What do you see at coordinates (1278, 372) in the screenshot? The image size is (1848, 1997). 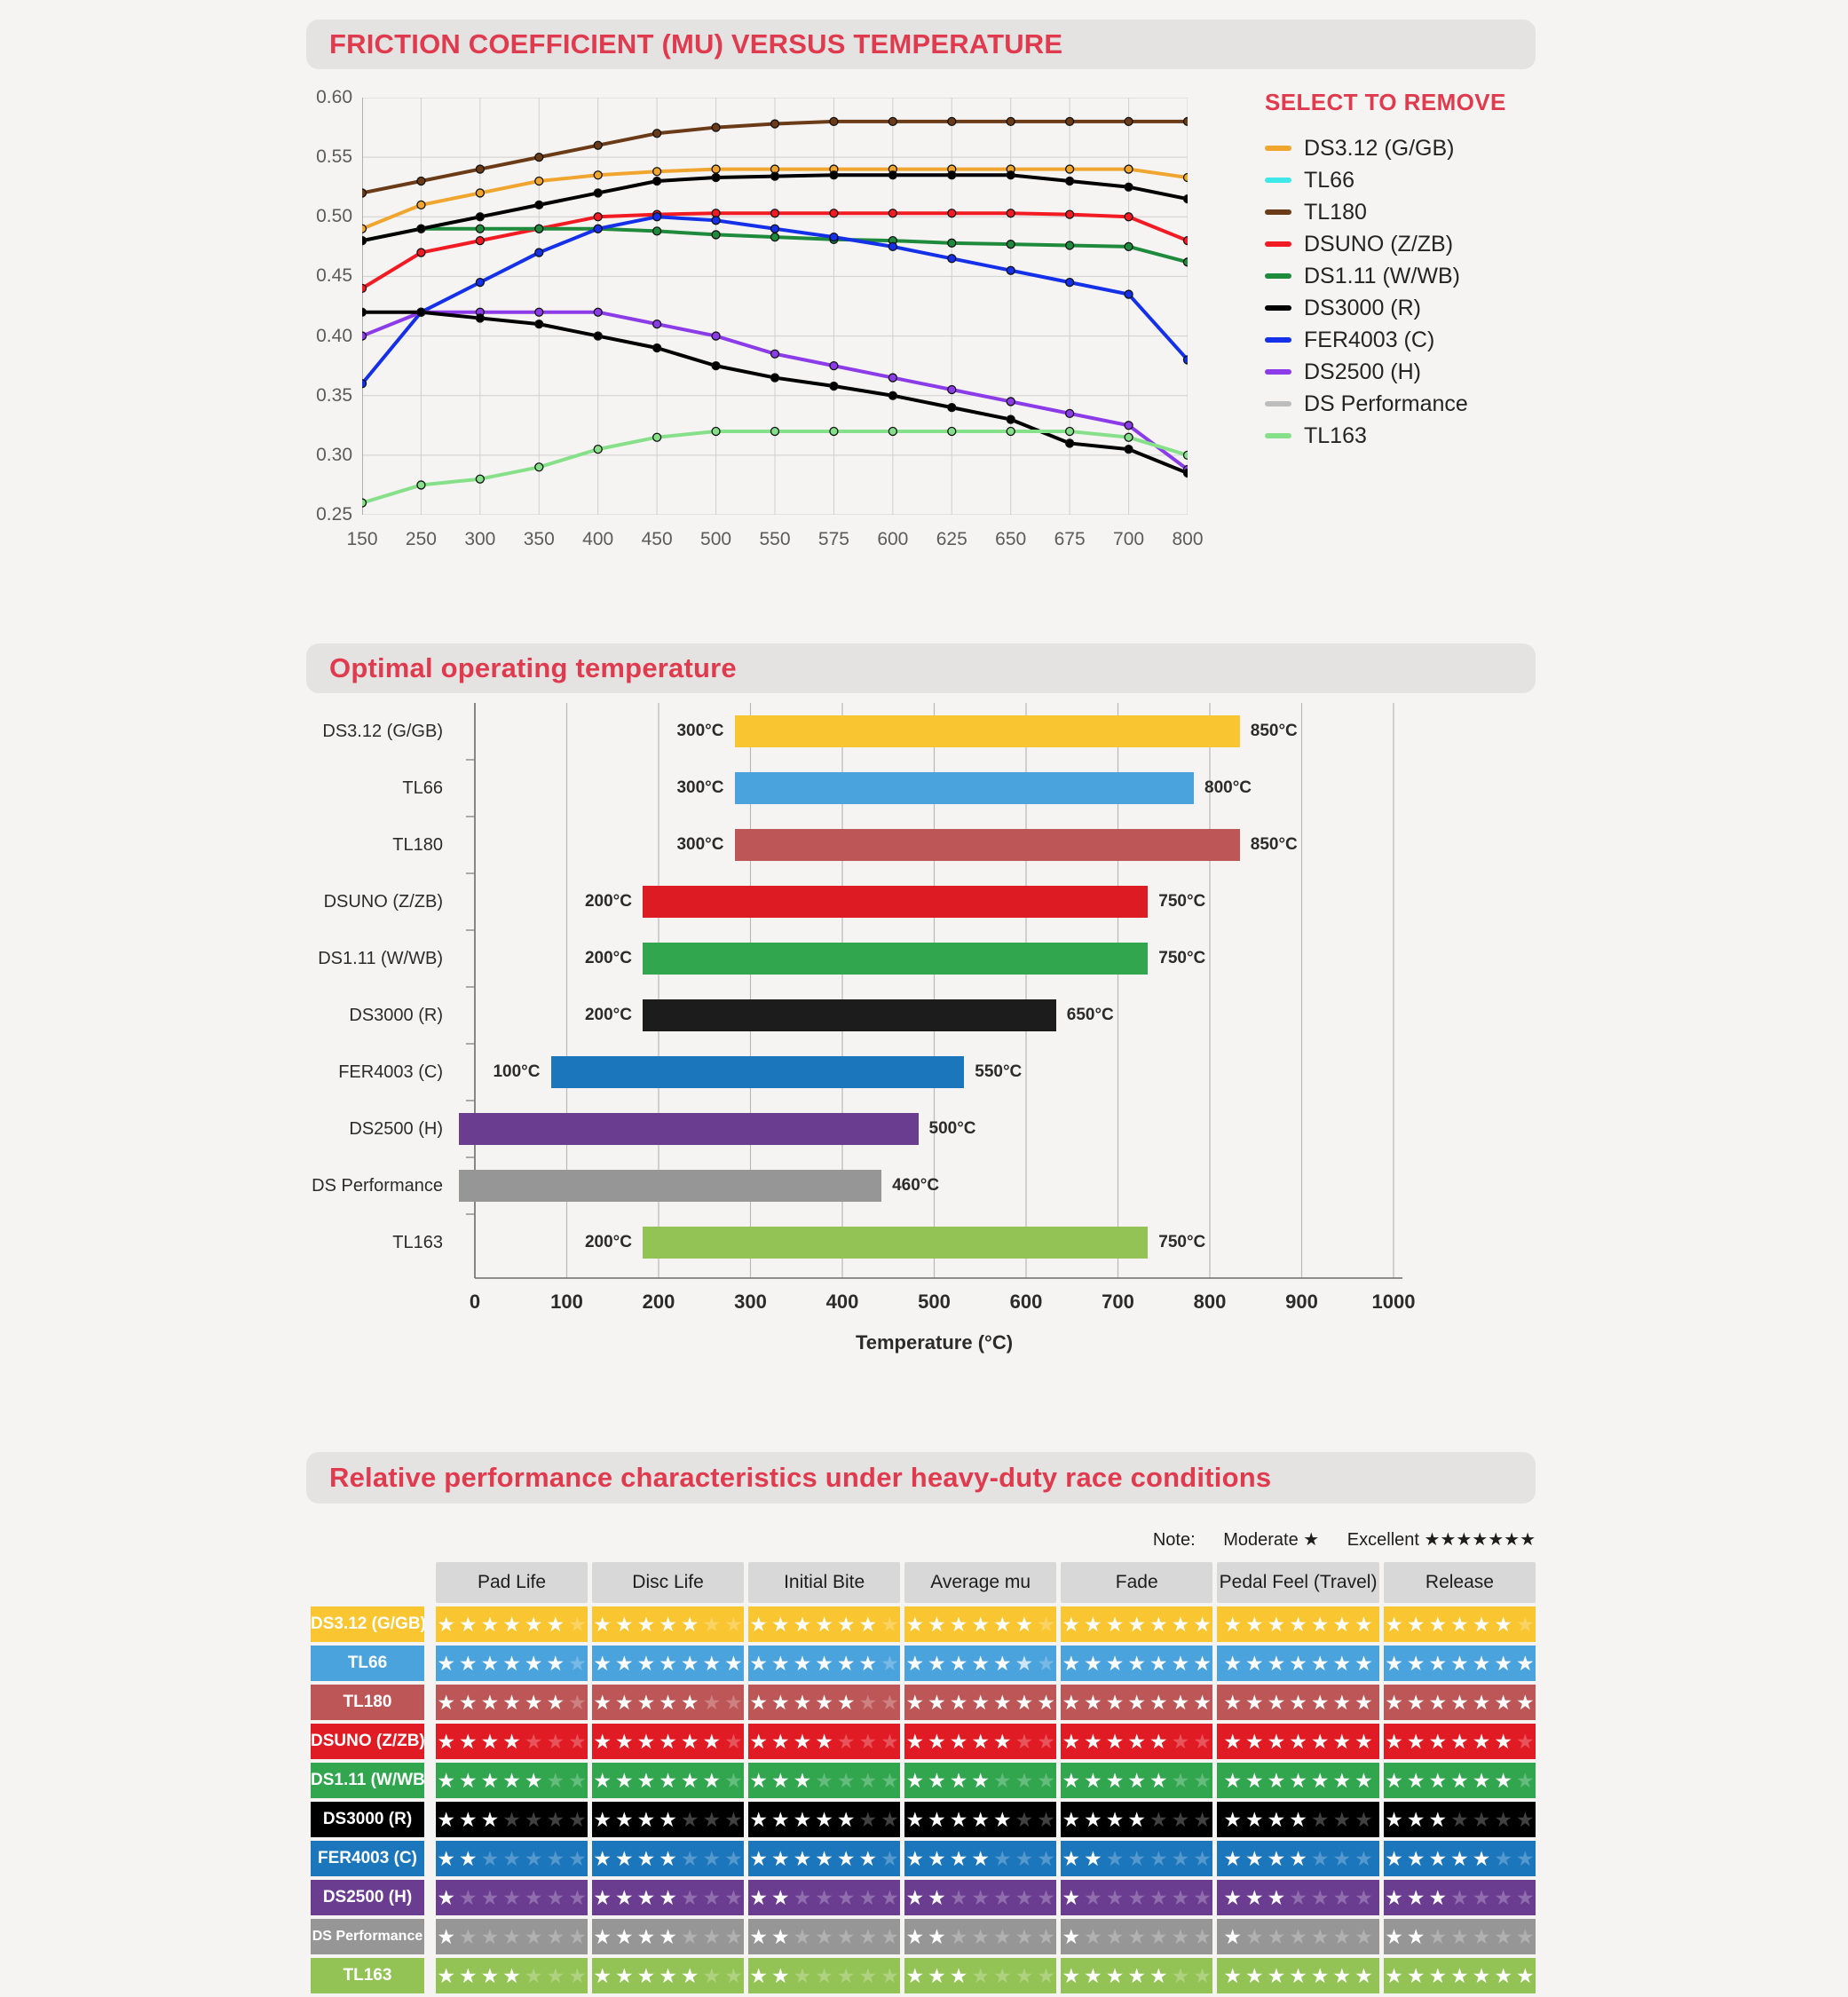 I see `legend-color-swatch-icon` at bounding box center [1278, 372].